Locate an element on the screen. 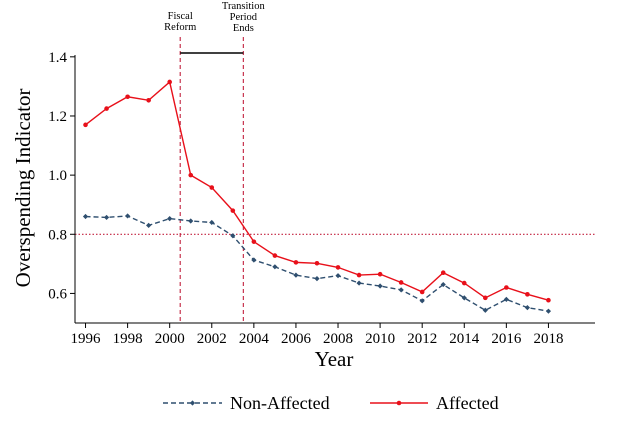  x-tick-label: 1996 is located at coordinates (86, 339).